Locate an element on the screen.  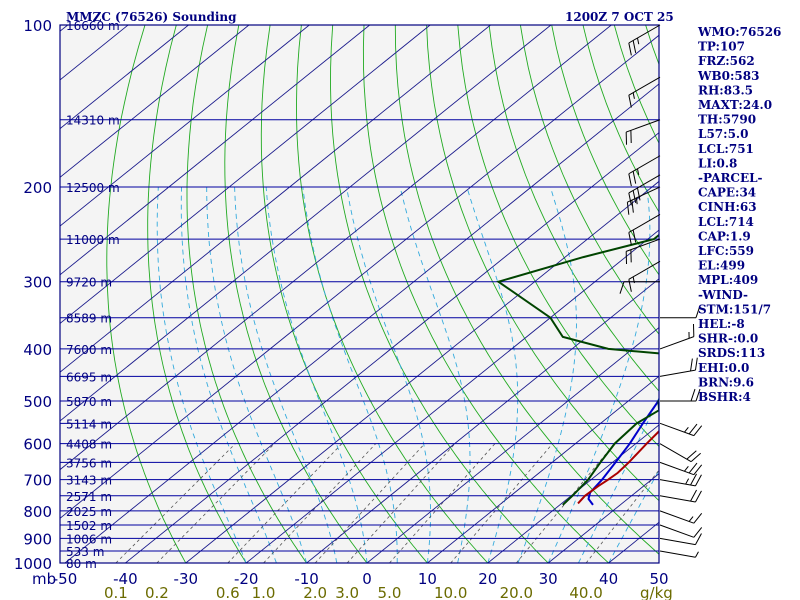
mixing-ratio-tick-label: 5.0 is located at coordinates (390, 592).